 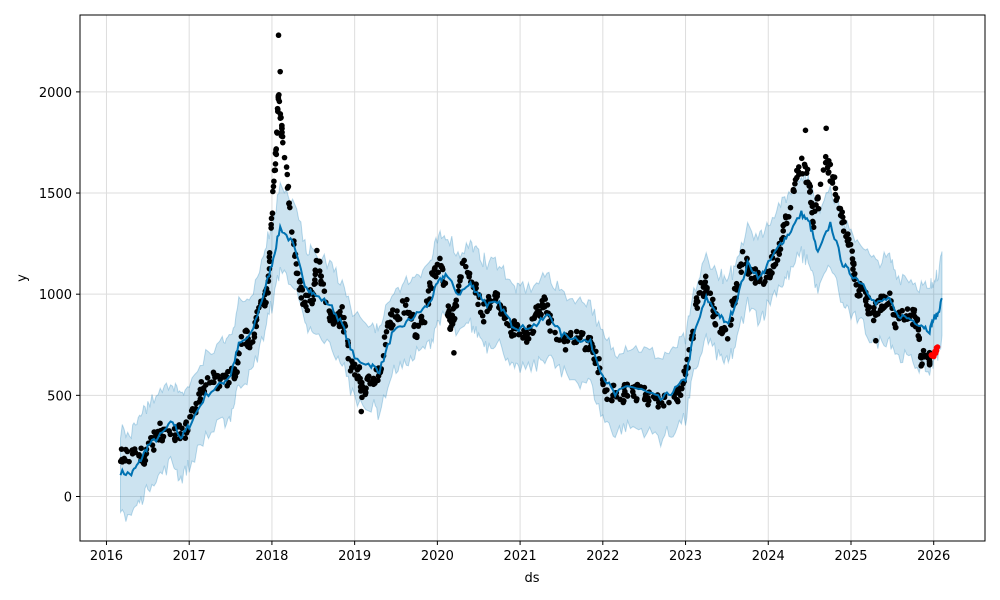 What do you see at coordinates (531, 578) in the screenshot?
I see `x-axis-label: ds` at bounding box center [531, 578].